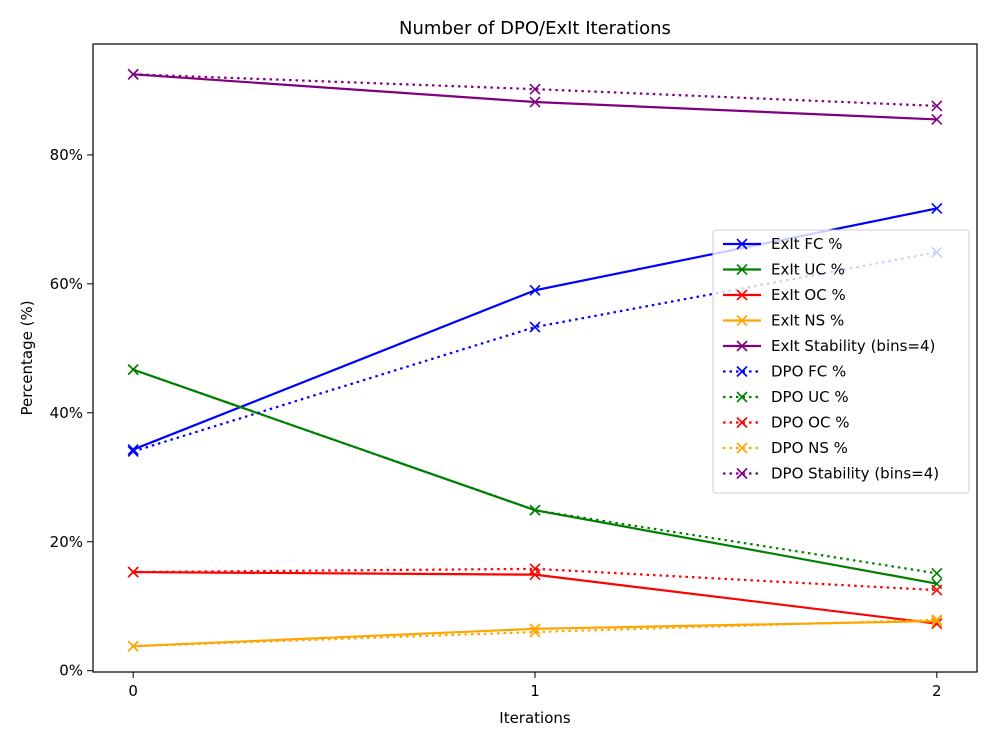  I want to click on legend-entry: DPO FC %, so click(784, 372).